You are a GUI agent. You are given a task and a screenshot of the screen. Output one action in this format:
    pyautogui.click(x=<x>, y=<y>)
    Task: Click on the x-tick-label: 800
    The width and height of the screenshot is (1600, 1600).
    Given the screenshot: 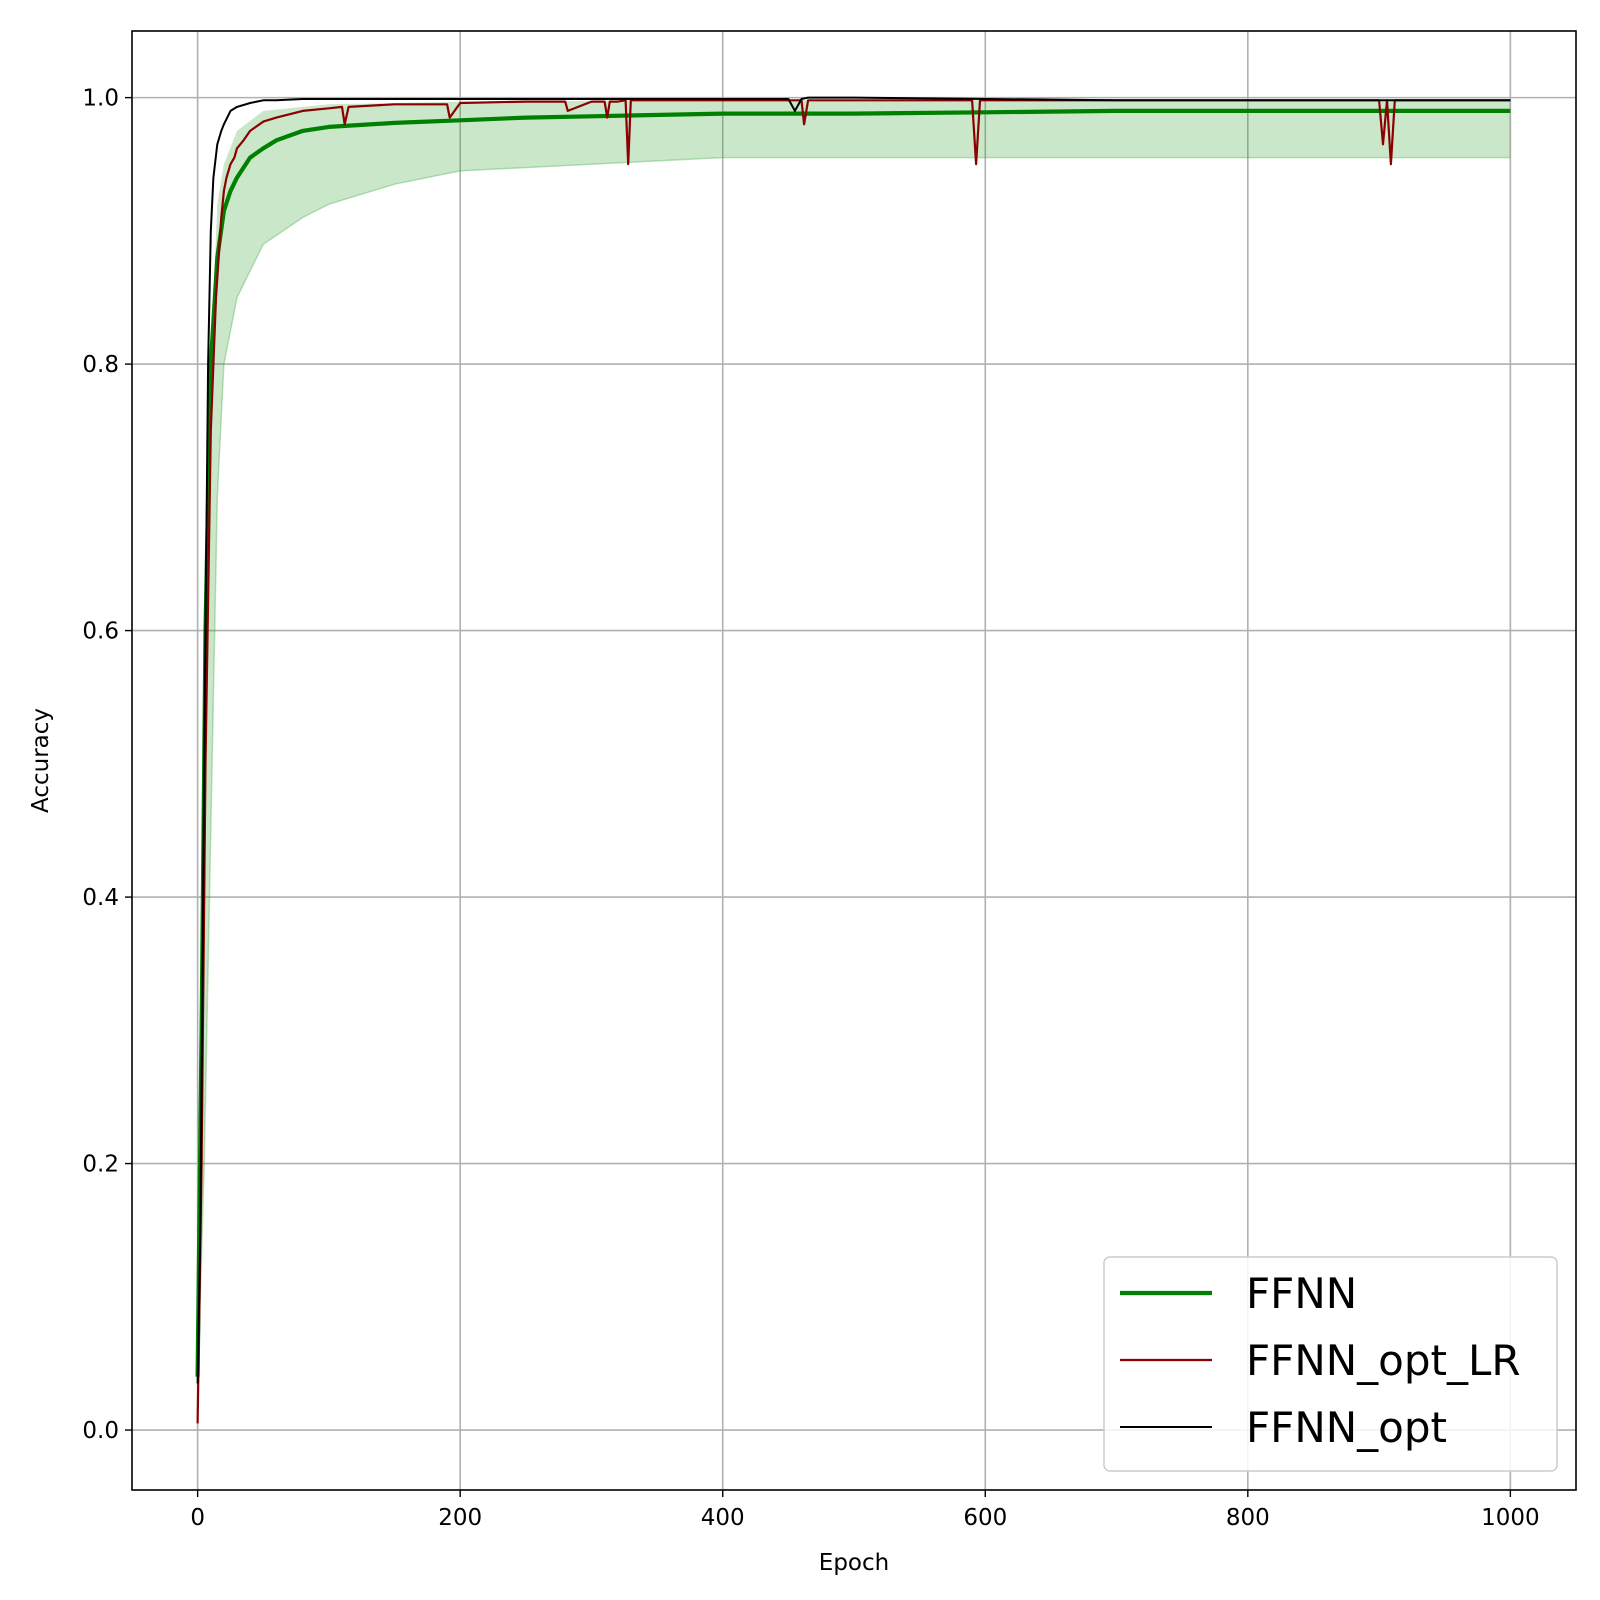 What is the action you would take?
    pyautogui.click(x=1248, y=1518)
    